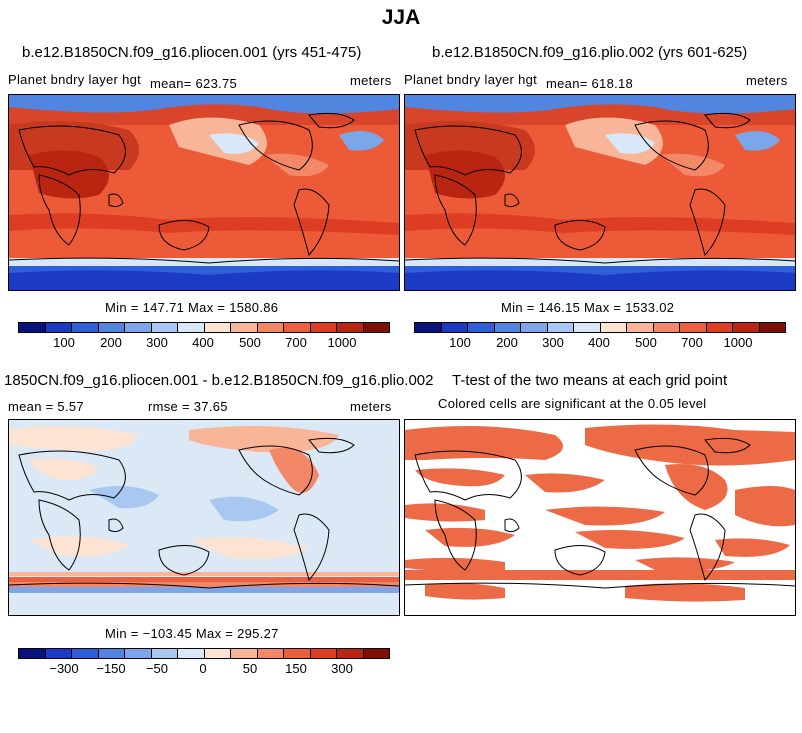  What do you see at coordinates (64, 668) in the screenshot?
I see `colorbar-tick: −300` at bounding box center [64, 668].